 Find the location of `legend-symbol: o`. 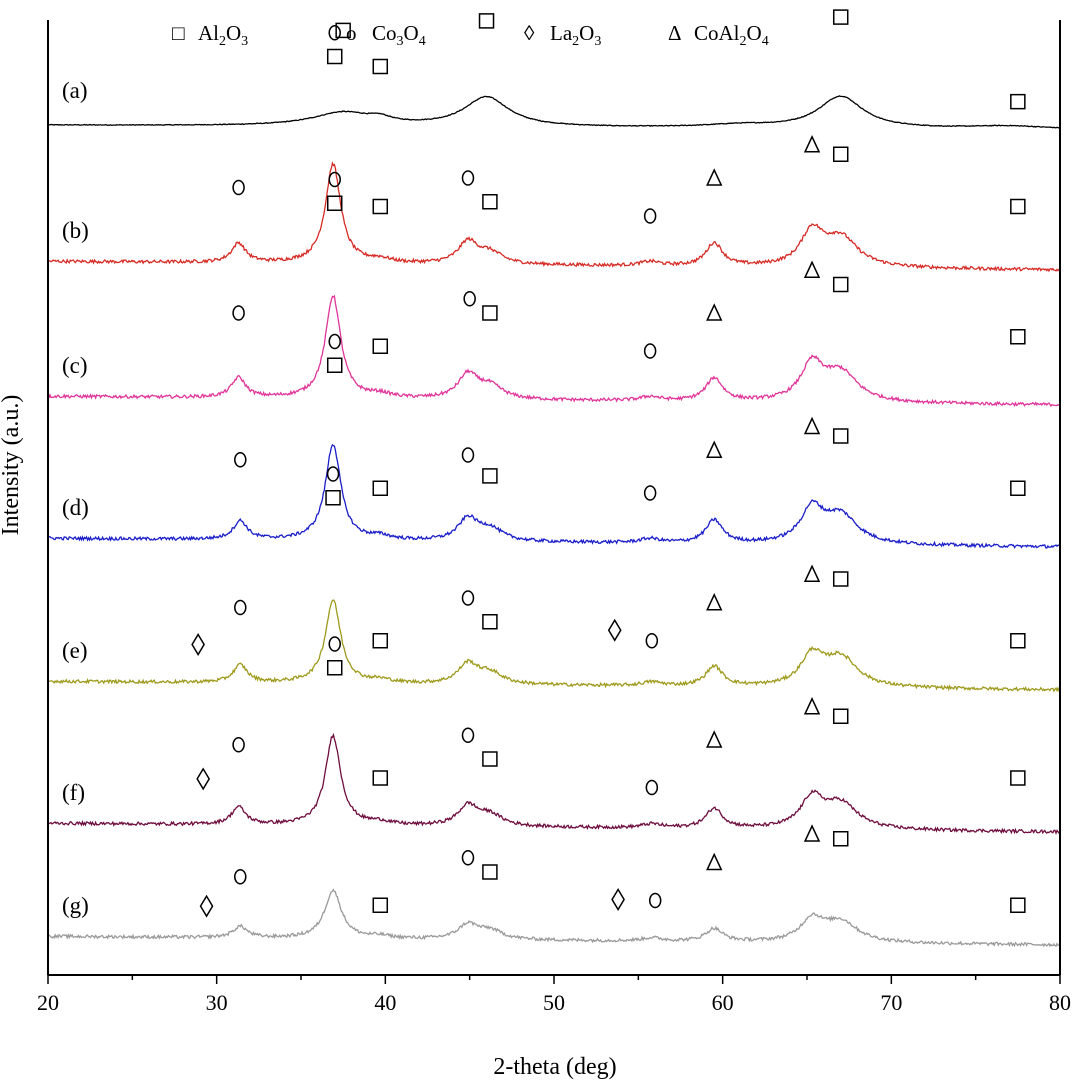

legend-symbol: o is located at coordinates (351, 33).